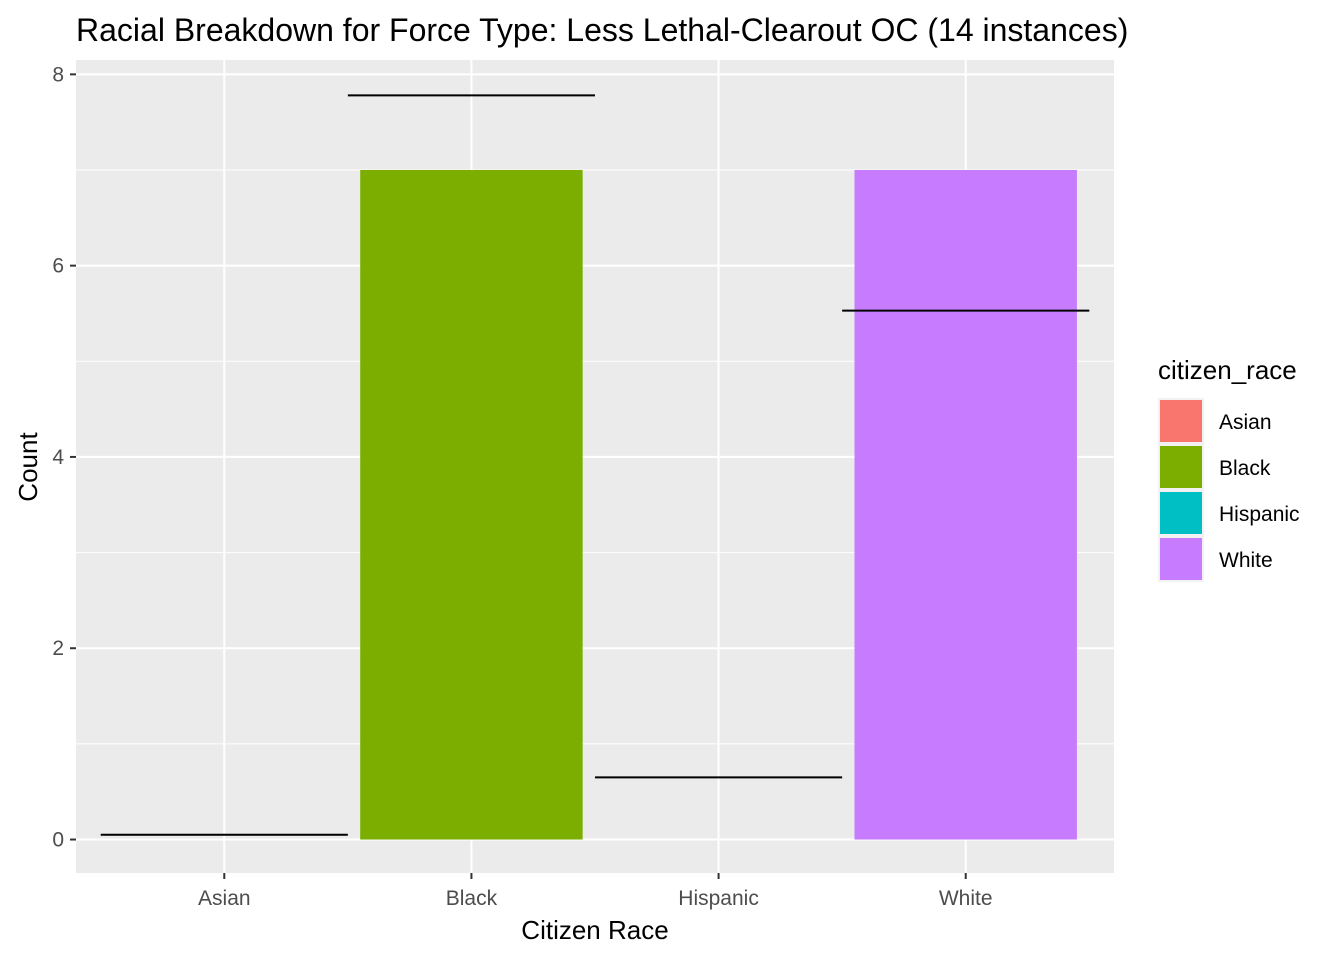 Image resolution: width=1344 pixels, height=960 pixels. Describe the element at coordinates (58, 266) in the screenshot. I see `y-tick-label: 6` at that location.